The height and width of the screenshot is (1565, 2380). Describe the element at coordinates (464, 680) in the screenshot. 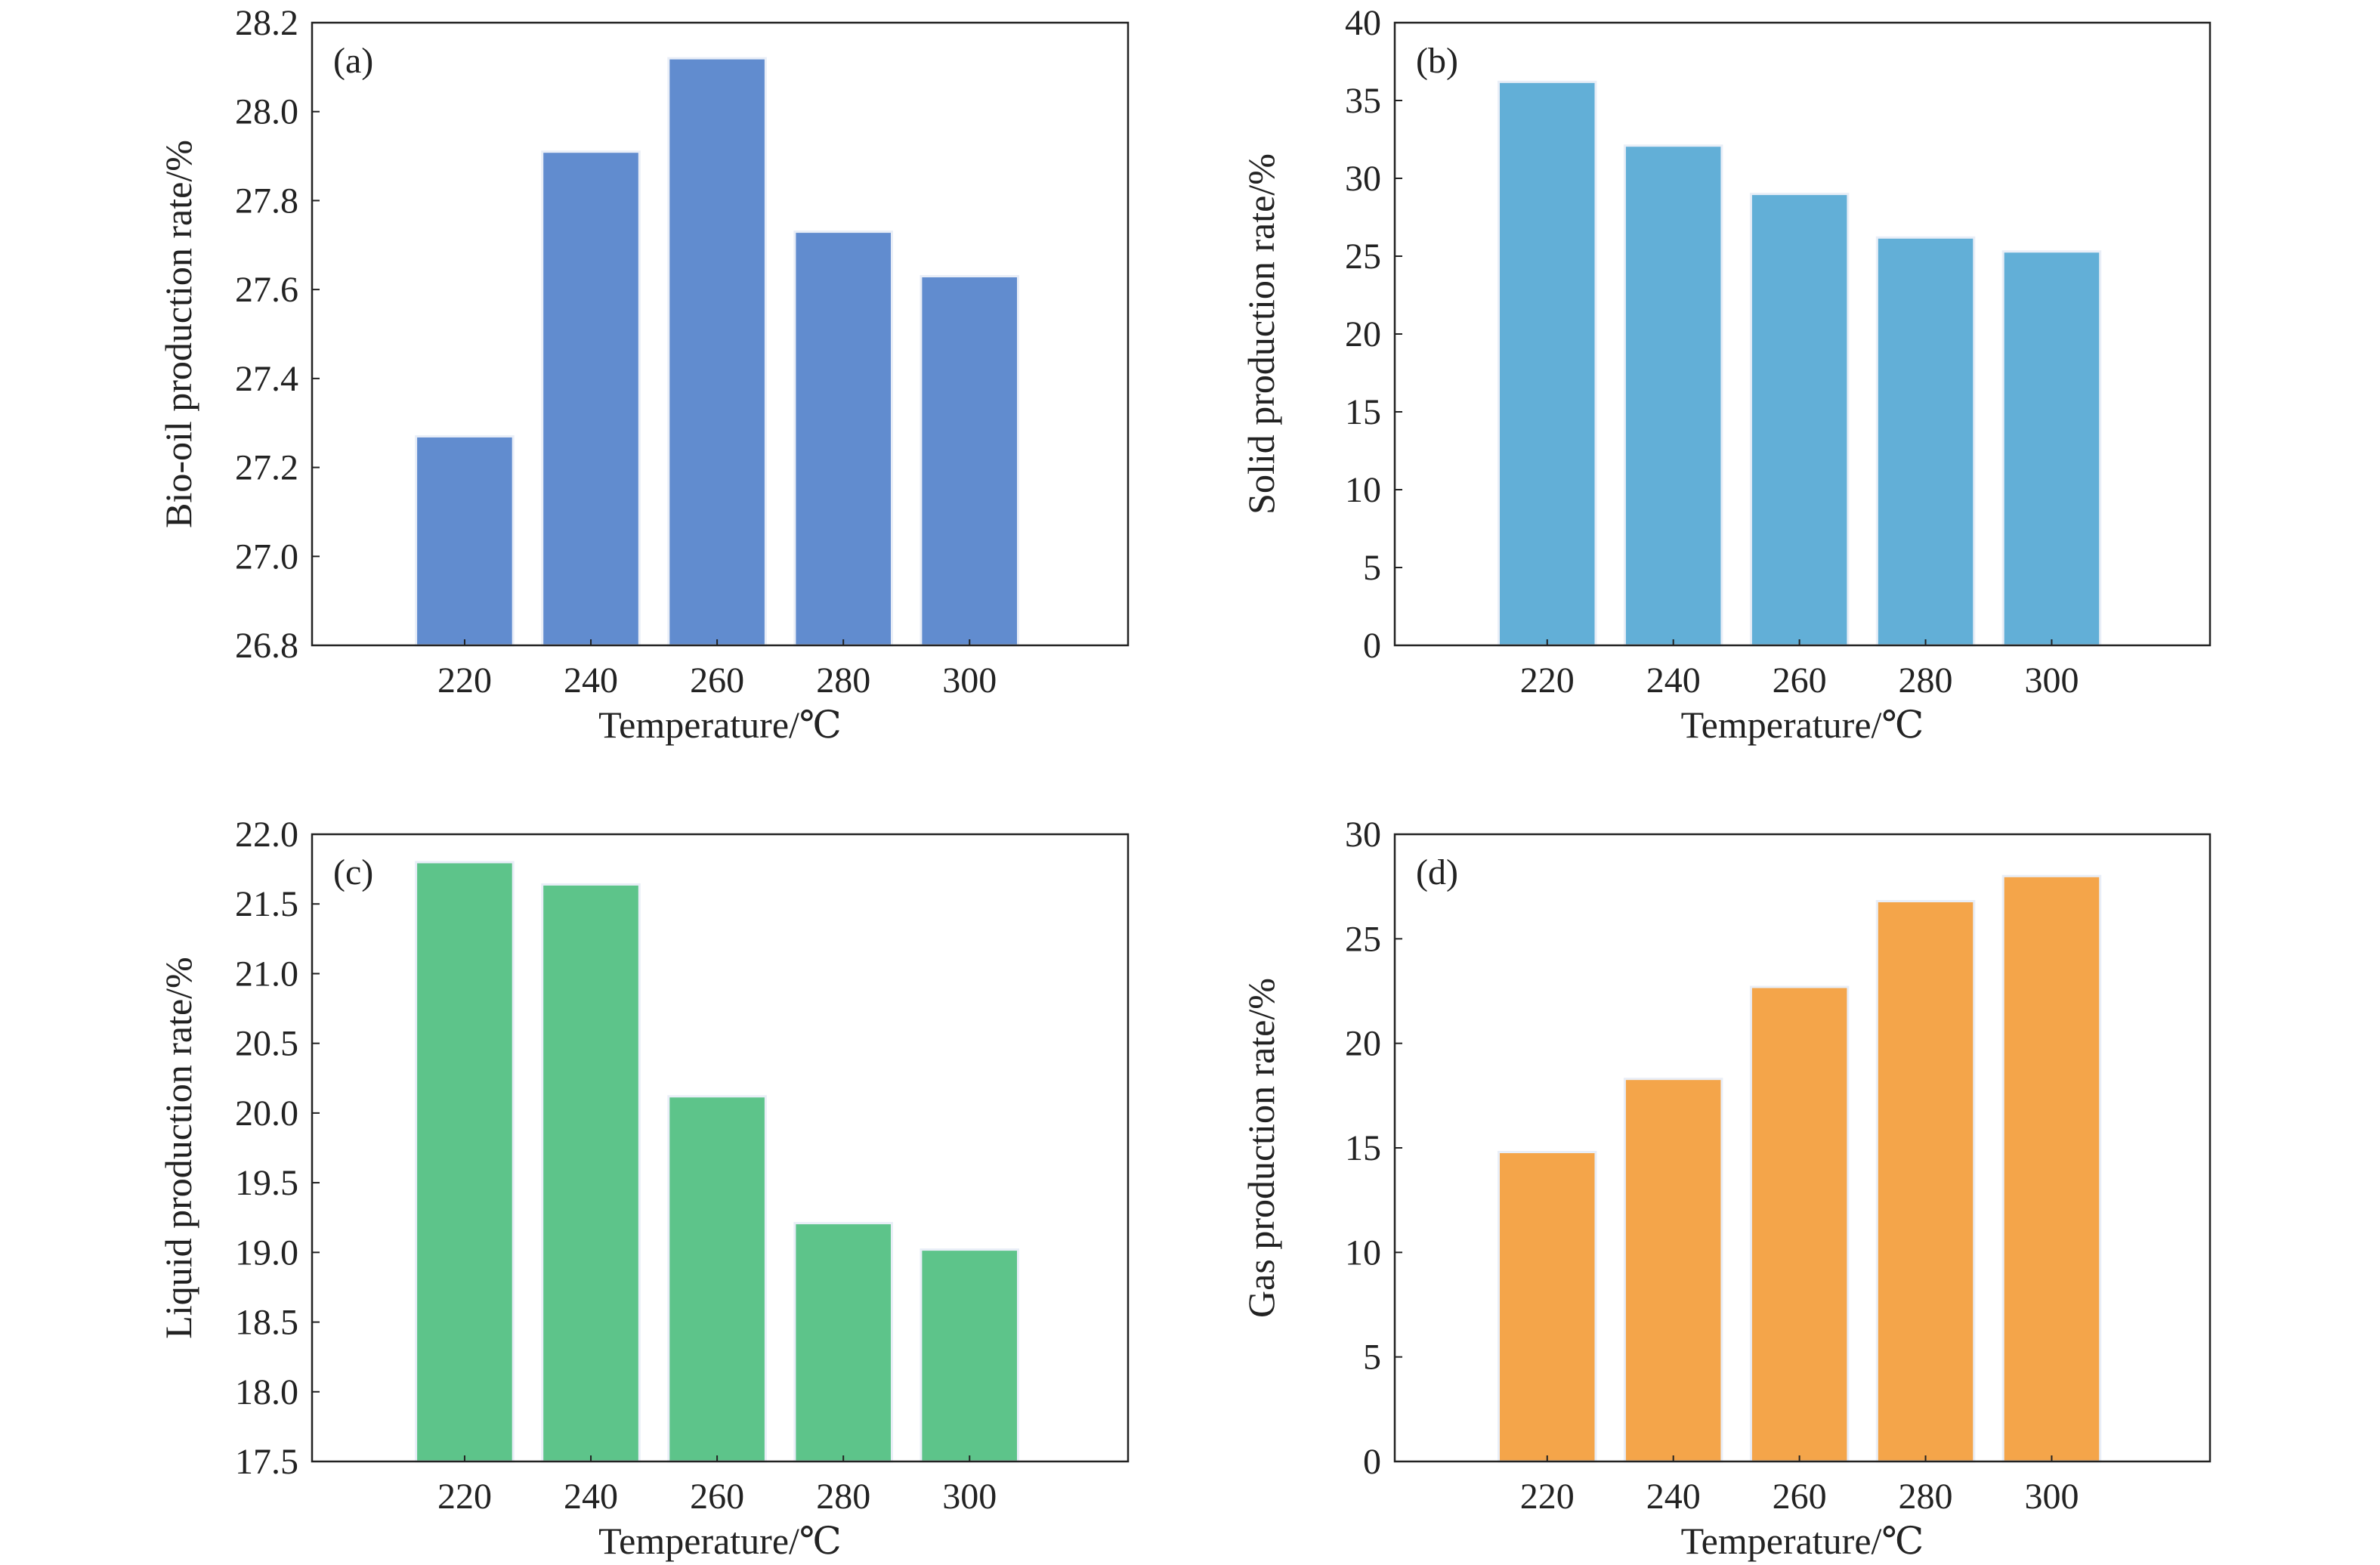

I see `chart-0-xtick-label-0: 220` at that location.